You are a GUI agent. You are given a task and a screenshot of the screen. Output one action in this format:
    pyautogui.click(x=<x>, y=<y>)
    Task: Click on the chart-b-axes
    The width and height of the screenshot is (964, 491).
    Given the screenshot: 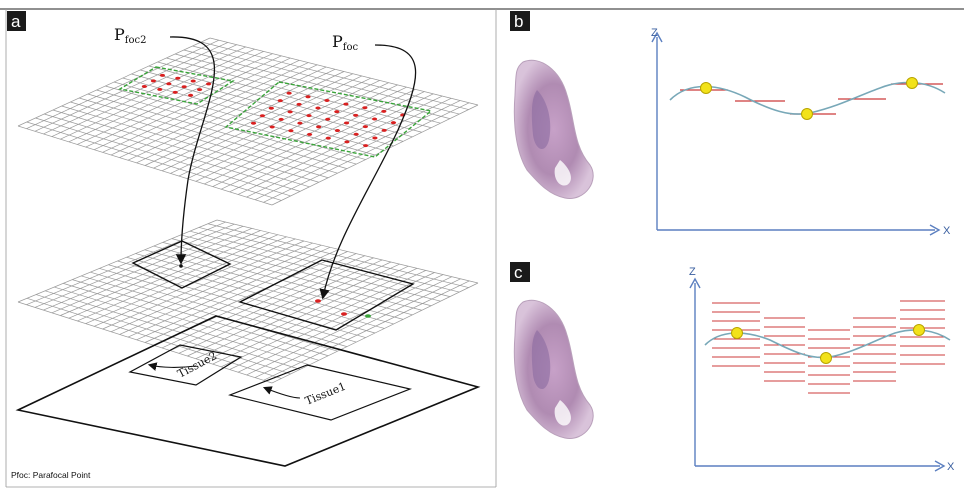 What is the action you would take?
    pyautogui.click(x=796, y=133)
    